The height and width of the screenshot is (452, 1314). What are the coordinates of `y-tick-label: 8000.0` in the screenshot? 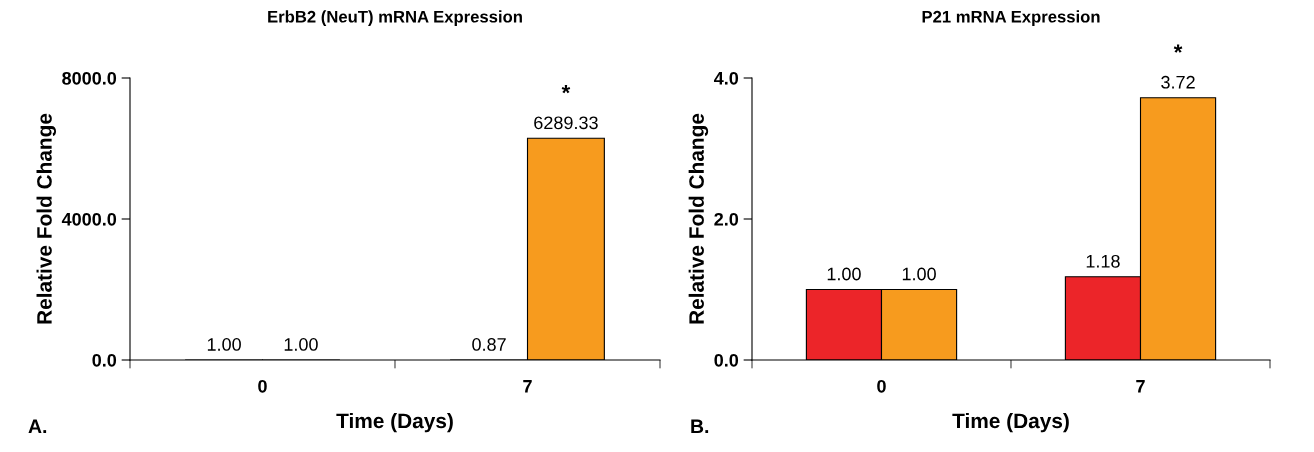 It's located at (89, 78).